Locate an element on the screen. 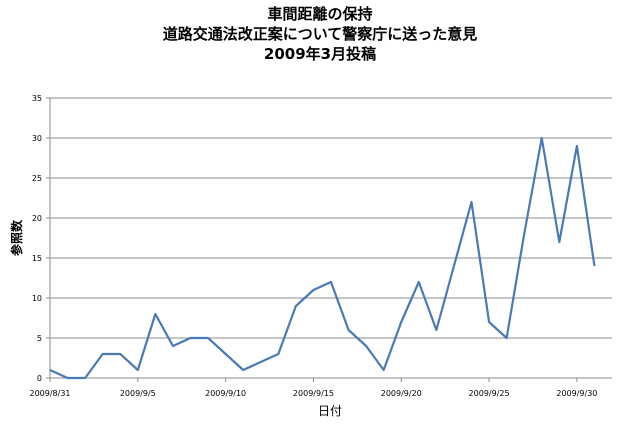 The image size is (640, 429). x-tick-label: 2009/9/20 is located at coordinates (401, 393).